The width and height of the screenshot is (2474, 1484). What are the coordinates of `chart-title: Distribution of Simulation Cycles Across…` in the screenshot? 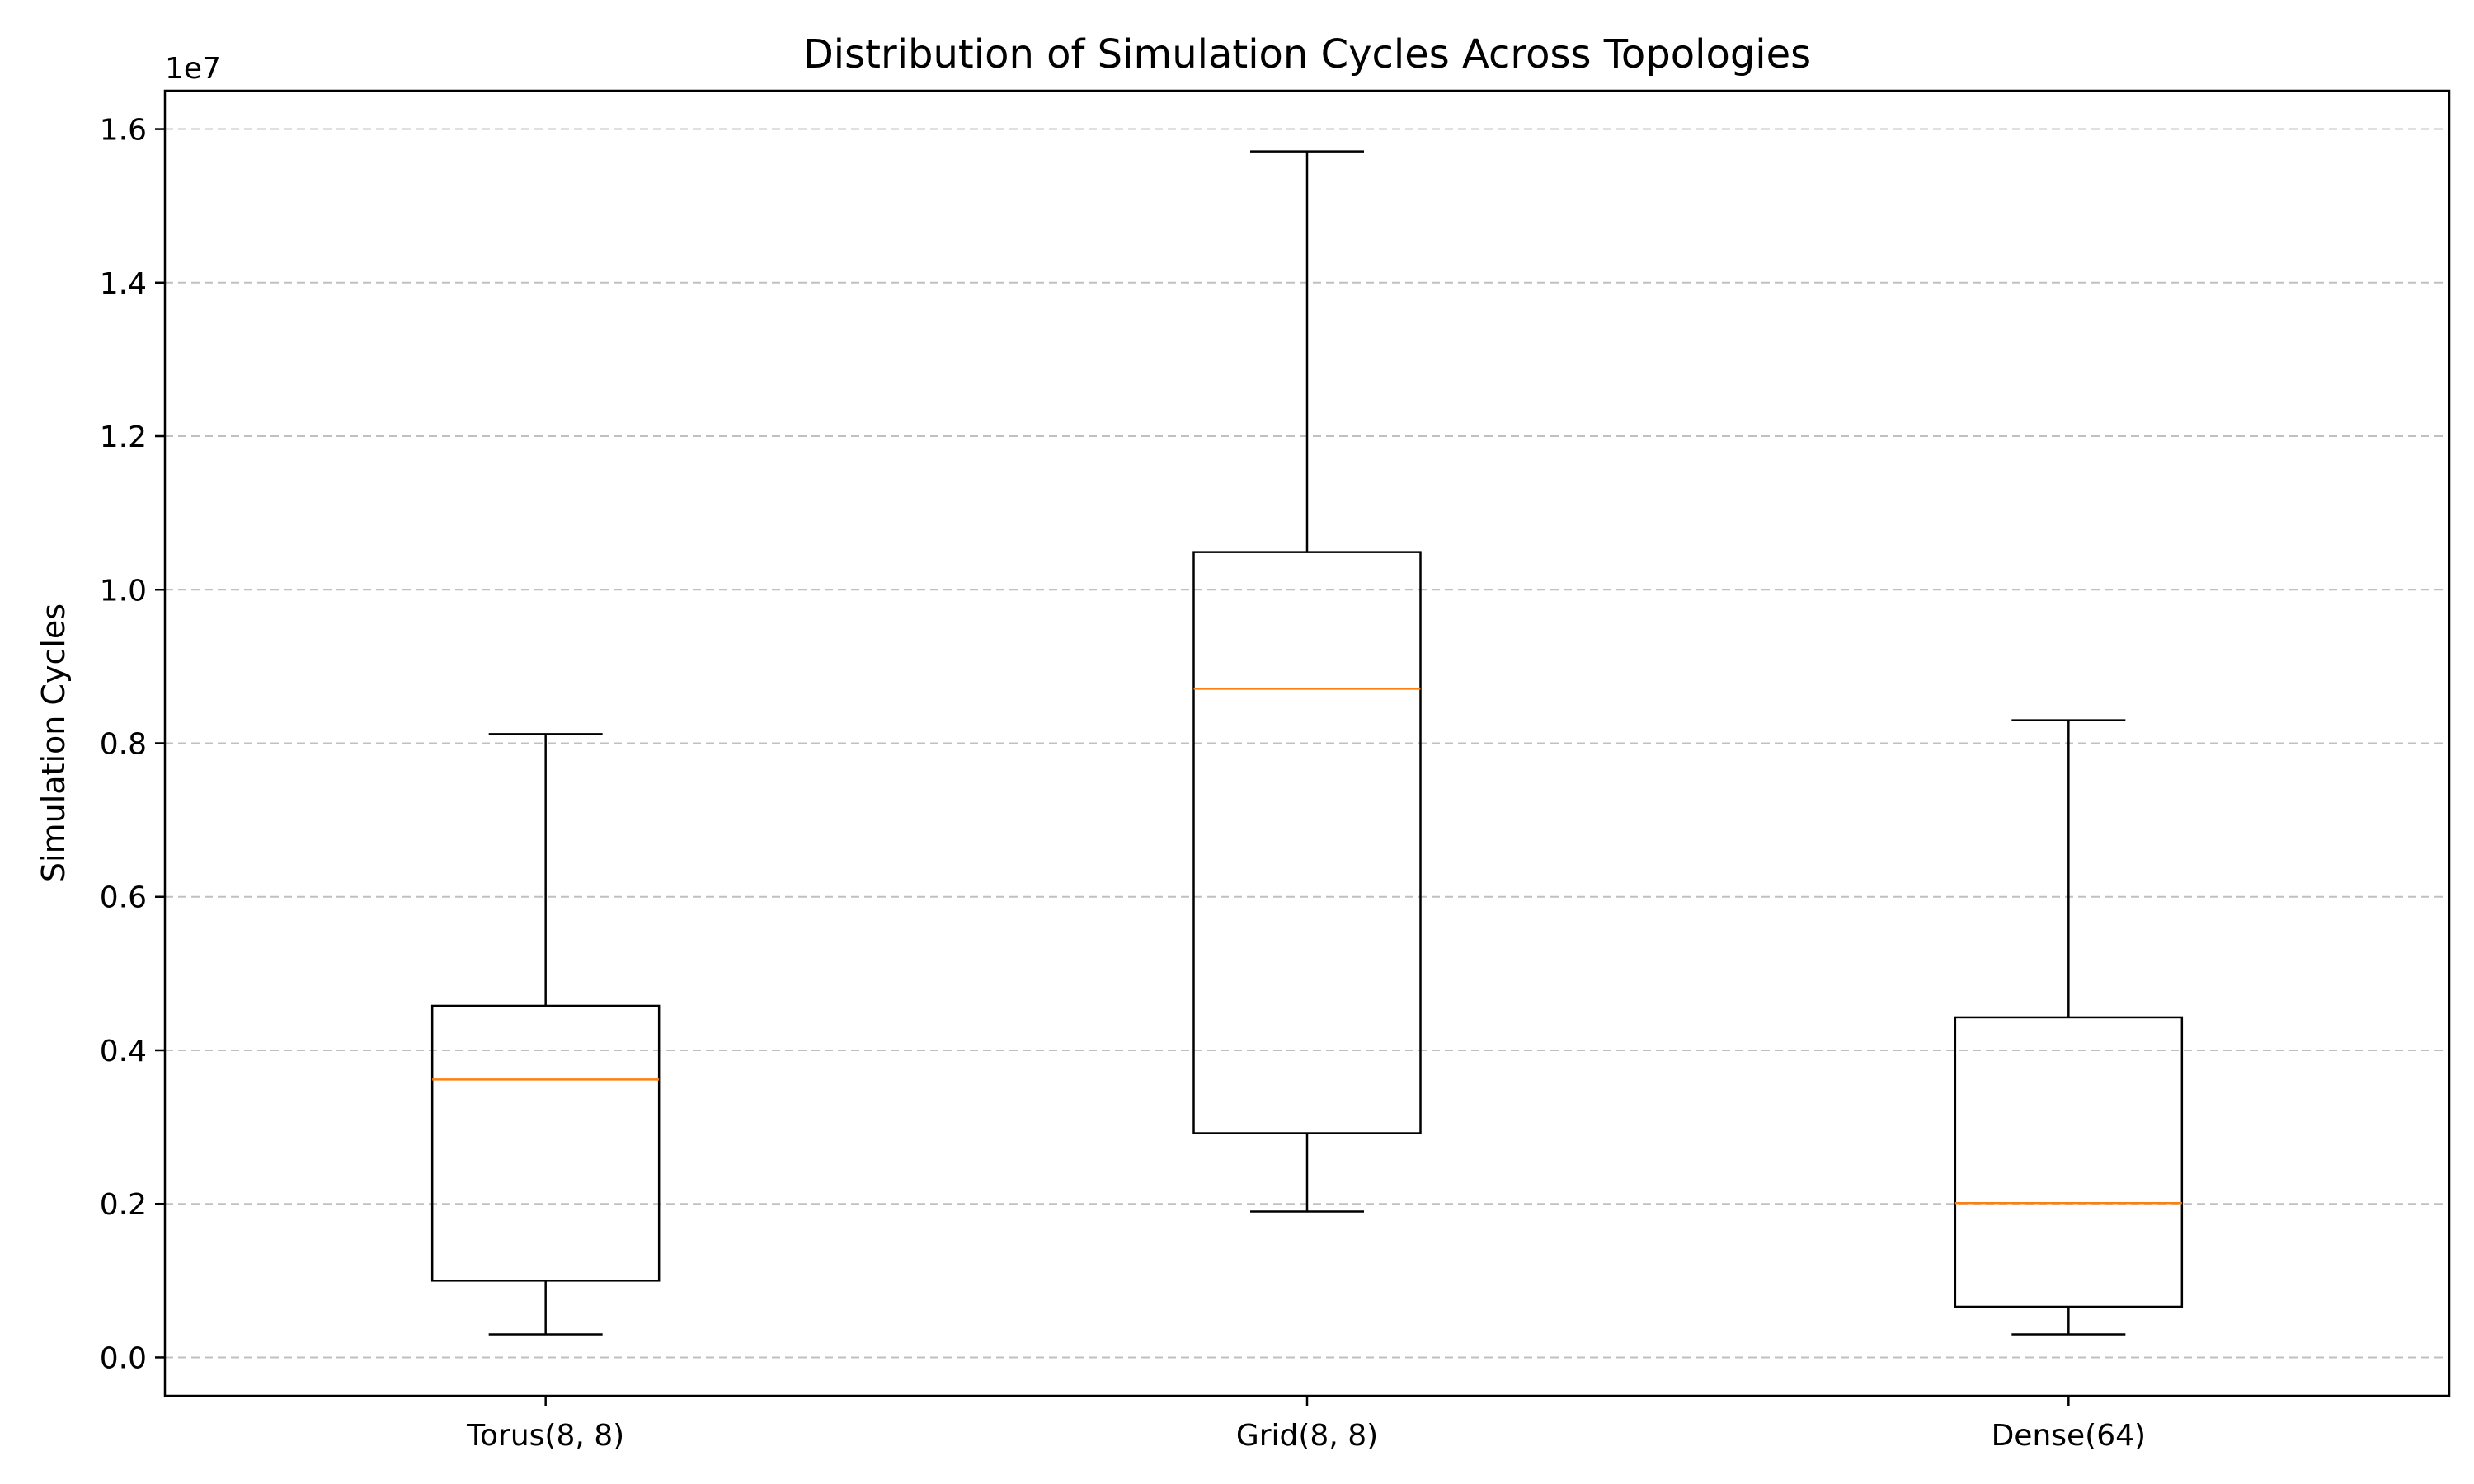 It's located at (1307, 54).